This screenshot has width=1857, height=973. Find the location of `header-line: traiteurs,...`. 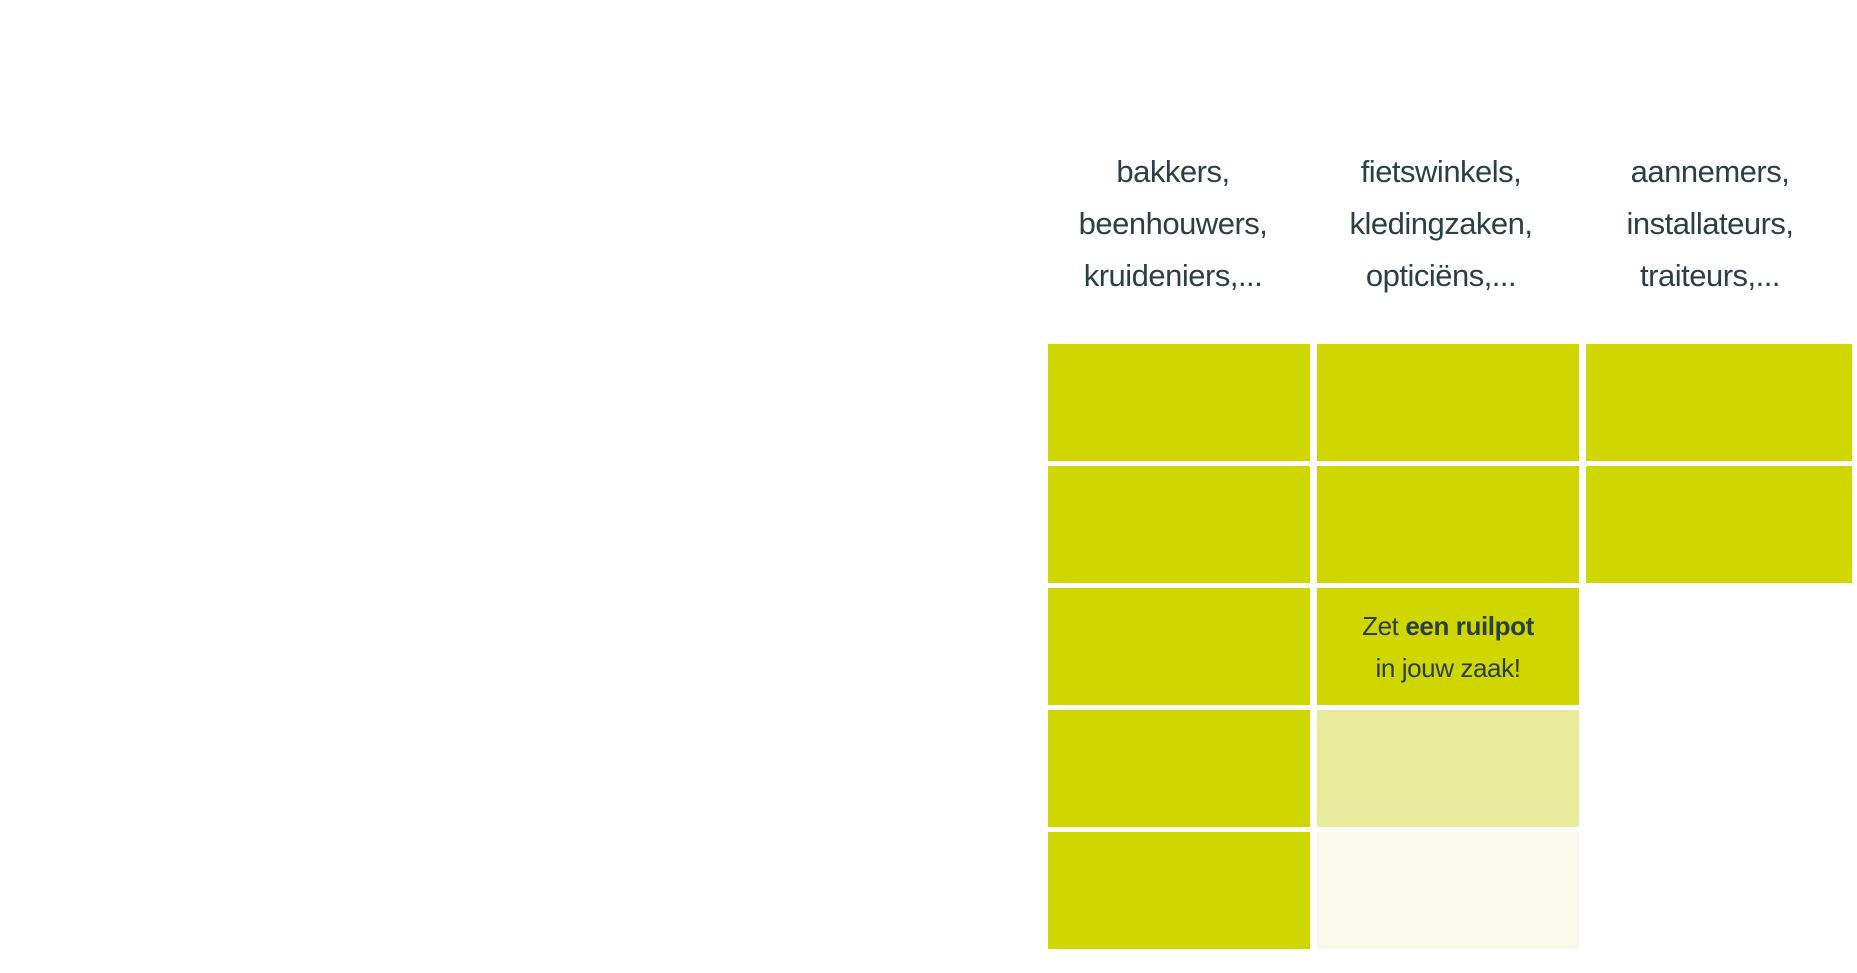

header-line: traiteurs,... is located at coordinates (1710, 275).